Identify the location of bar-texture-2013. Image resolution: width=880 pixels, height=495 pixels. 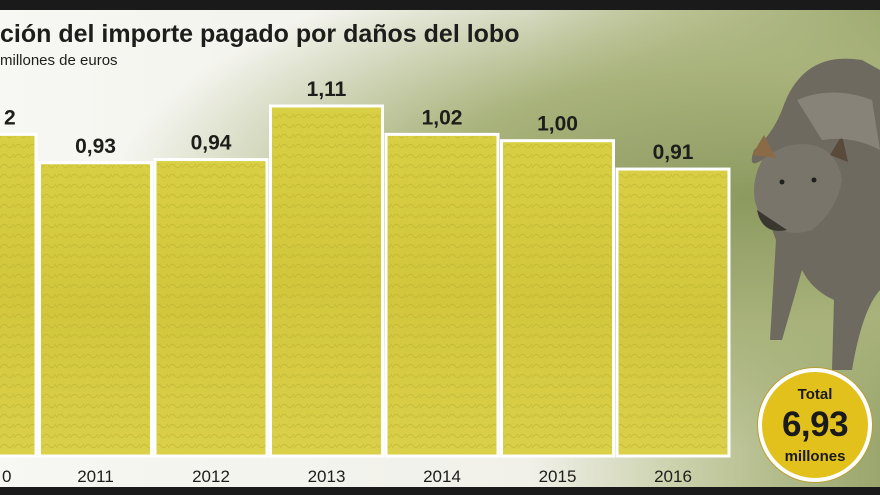
(326, 281).